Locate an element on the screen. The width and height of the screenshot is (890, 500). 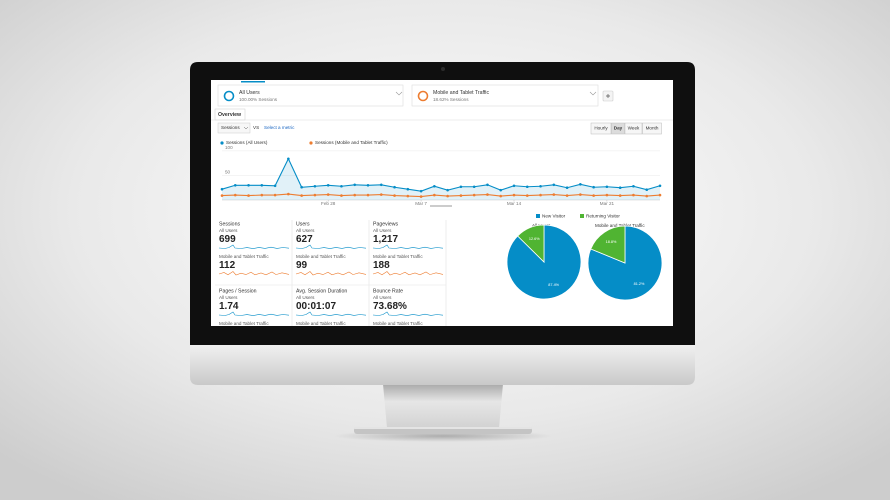
interval-label: Day is located at coordinates (618, 128).